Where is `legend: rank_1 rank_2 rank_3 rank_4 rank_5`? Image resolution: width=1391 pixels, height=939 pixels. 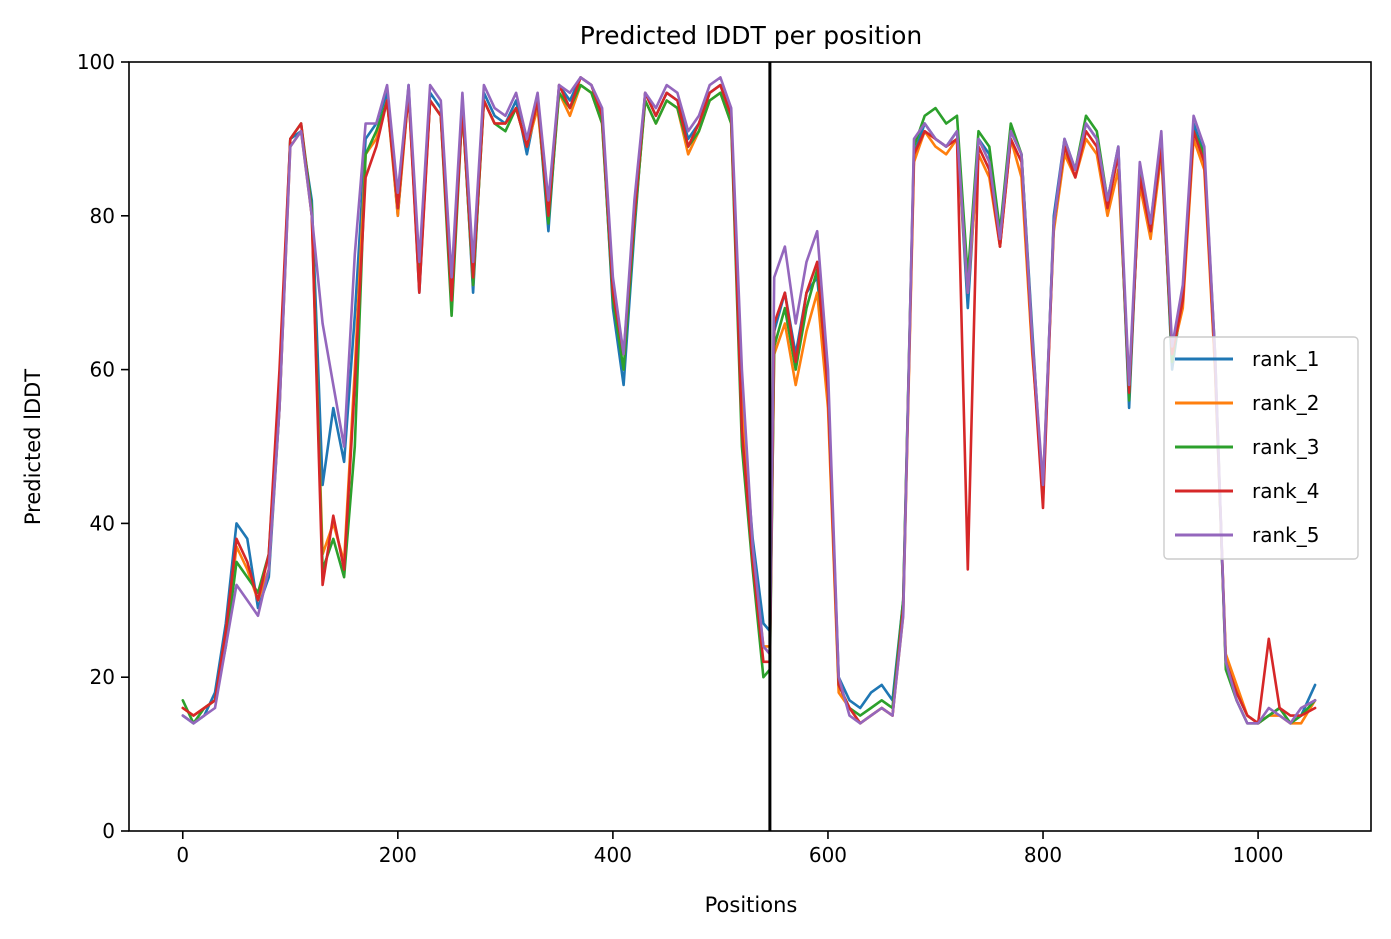 legend: rank_1 rank_2 rank_3 rank_4 rank_5 is located at coordinates (1261, 448).